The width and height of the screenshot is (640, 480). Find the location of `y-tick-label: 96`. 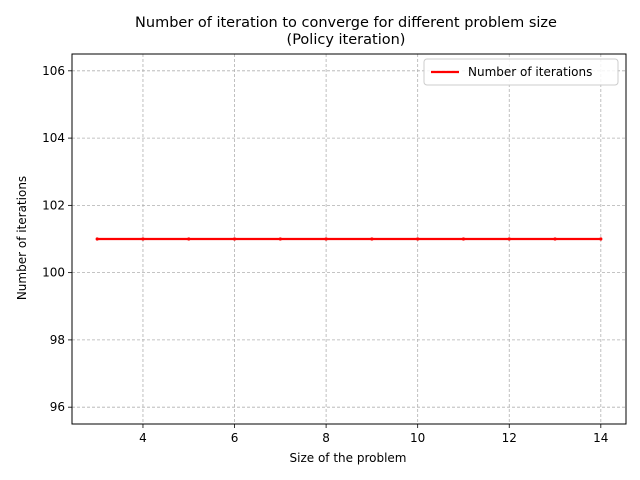

y-tick-label: 96 is located at coordinates (57, 407).